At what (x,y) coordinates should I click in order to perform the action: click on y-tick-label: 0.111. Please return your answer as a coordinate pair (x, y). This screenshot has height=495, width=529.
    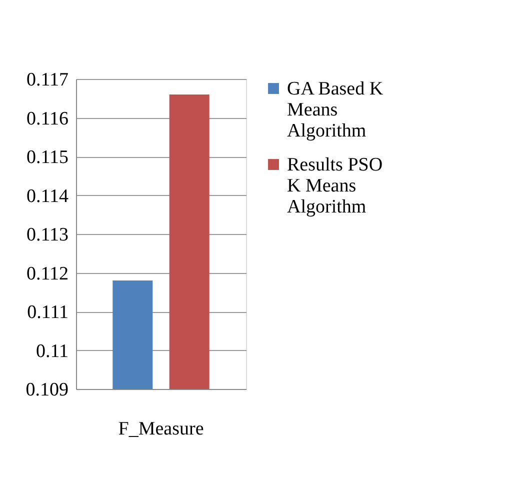
    Looking at the image, I should click on (47, 312).